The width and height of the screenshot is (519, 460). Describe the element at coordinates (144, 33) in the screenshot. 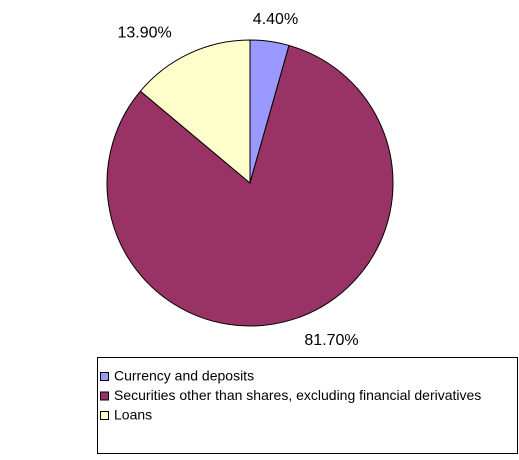

I see `data-label: 13.90%` at that location.